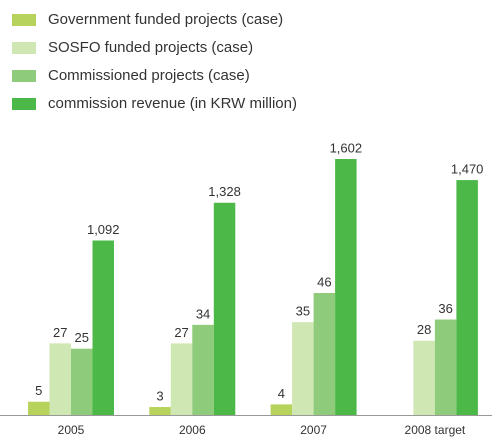 The width and height of the screenshot is (492, 443). Describe the element at coordinates (149, 75) in the screenshot. I see `legend-label: Commissioned projects (case)` at that location.